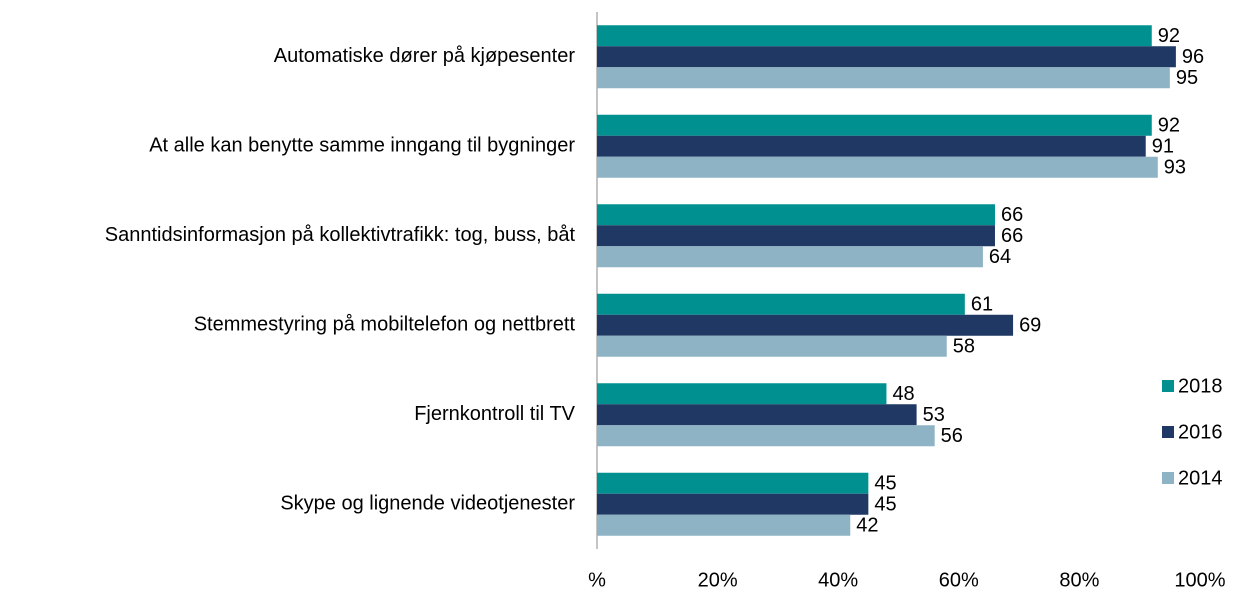  What do you see at coordinates (867, 526) in the screenshot?
I see `value-label: 42` at bounding box center [867, 526].